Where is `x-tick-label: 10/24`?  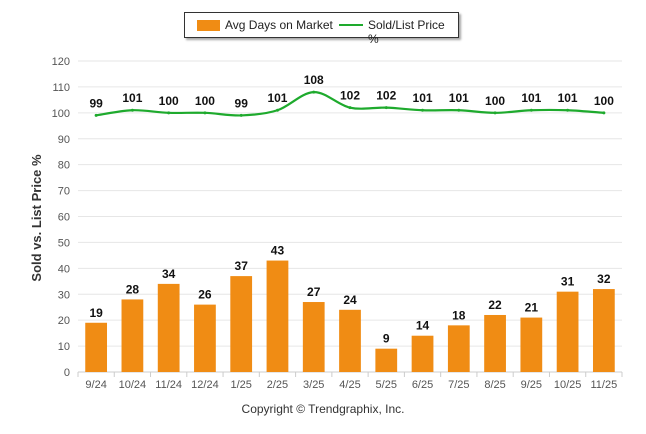
x-tick-label: 10/24 is located at coordinates (133, 385).